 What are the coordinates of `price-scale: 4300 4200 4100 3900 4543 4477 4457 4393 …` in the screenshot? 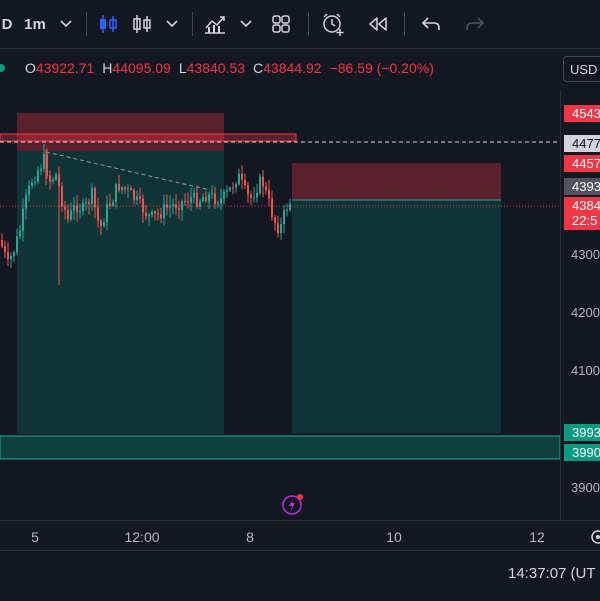 It's located at (580, 305).